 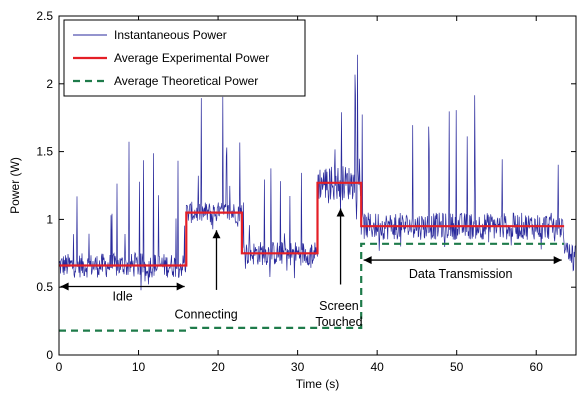 What do you see at coordinates (44, 16) in the screenshot?
I see `y-tick-label: 2.5` at bounding box center [44, 16].